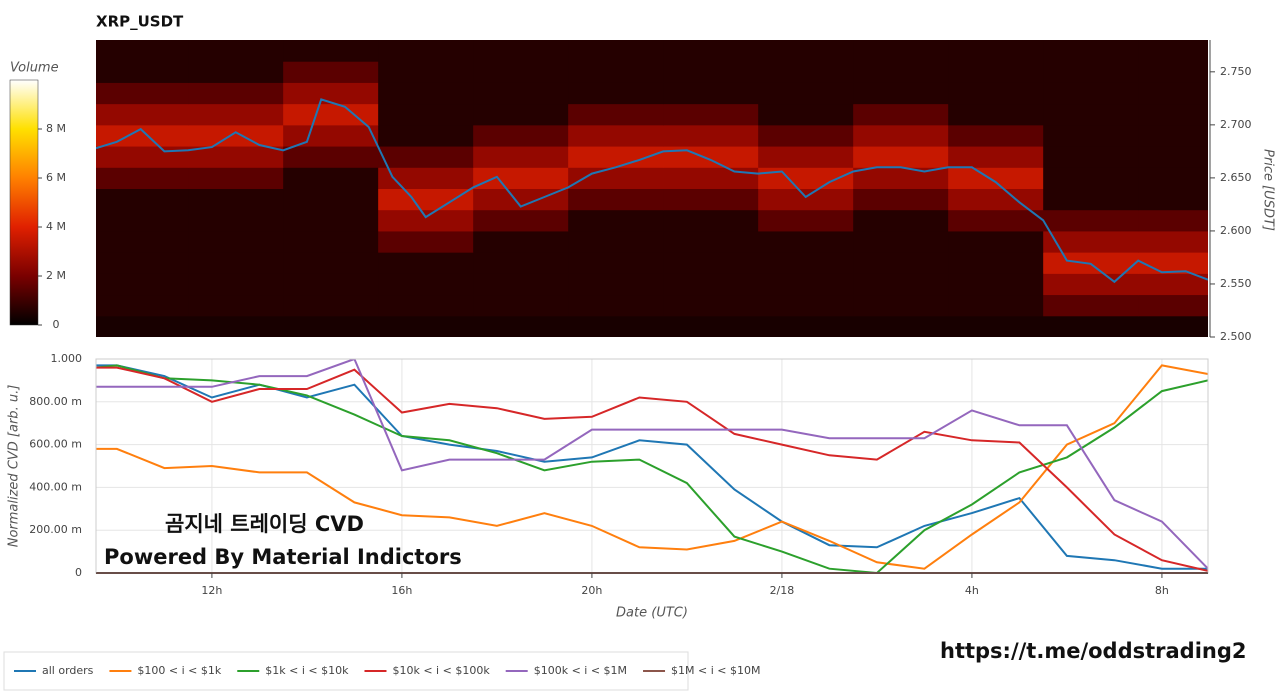 This screenshot has width=1280, height=692. Describe the element at coordinates (179, 670) in the screenshot. I see `legend-label: $100 < i < $1k` at that location.